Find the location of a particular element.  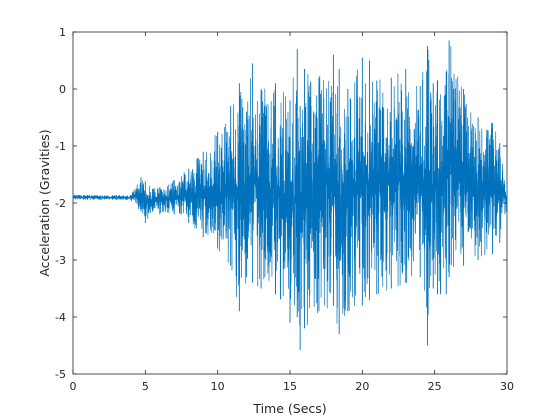

y-tick-label: -5 is located at coordinates (60, 374).